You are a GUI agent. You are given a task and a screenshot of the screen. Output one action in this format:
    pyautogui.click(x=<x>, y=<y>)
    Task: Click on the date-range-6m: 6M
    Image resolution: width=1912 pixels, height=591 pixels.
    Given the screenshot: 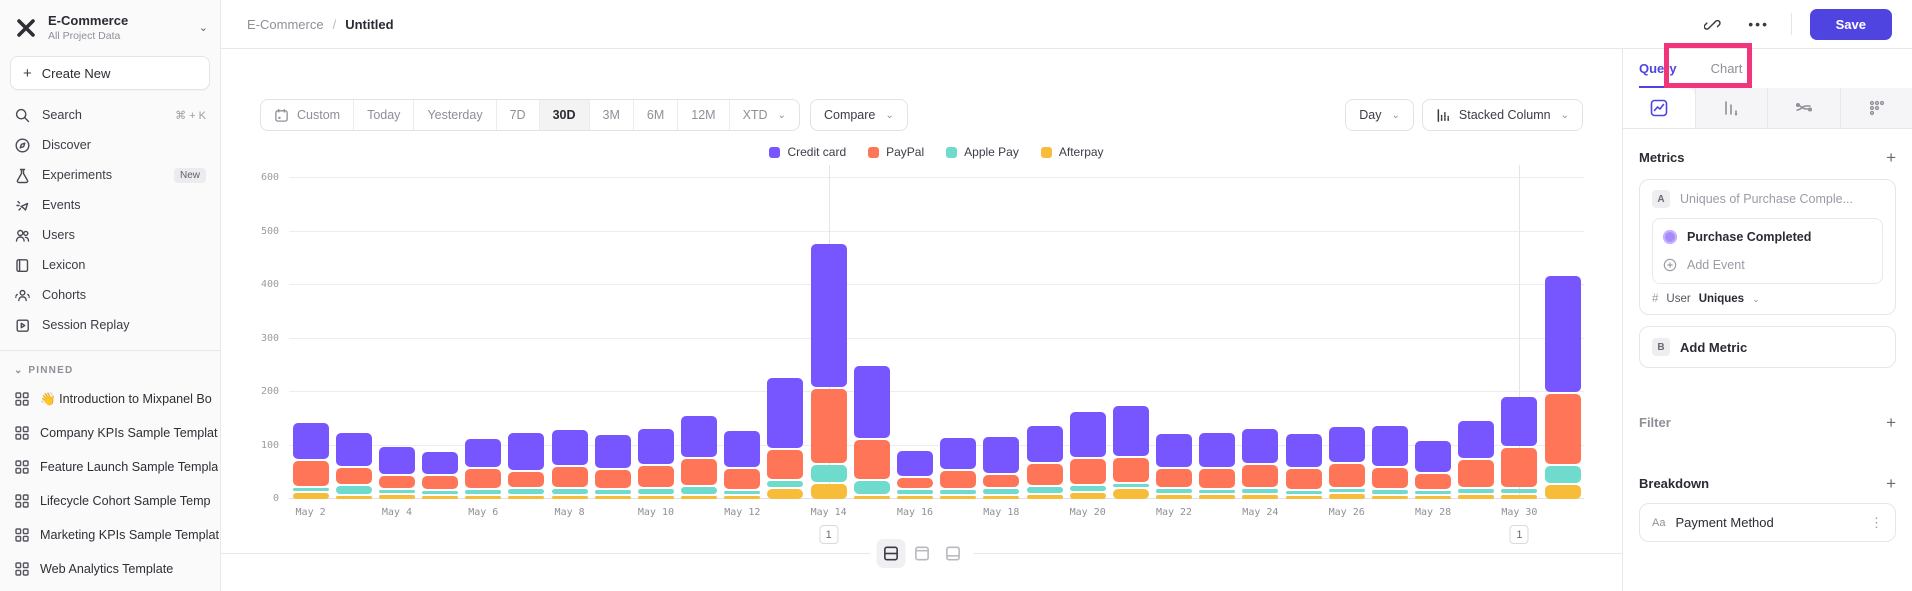 What is the action you would take?
    pyautogui.click(x=654, y=115)
    